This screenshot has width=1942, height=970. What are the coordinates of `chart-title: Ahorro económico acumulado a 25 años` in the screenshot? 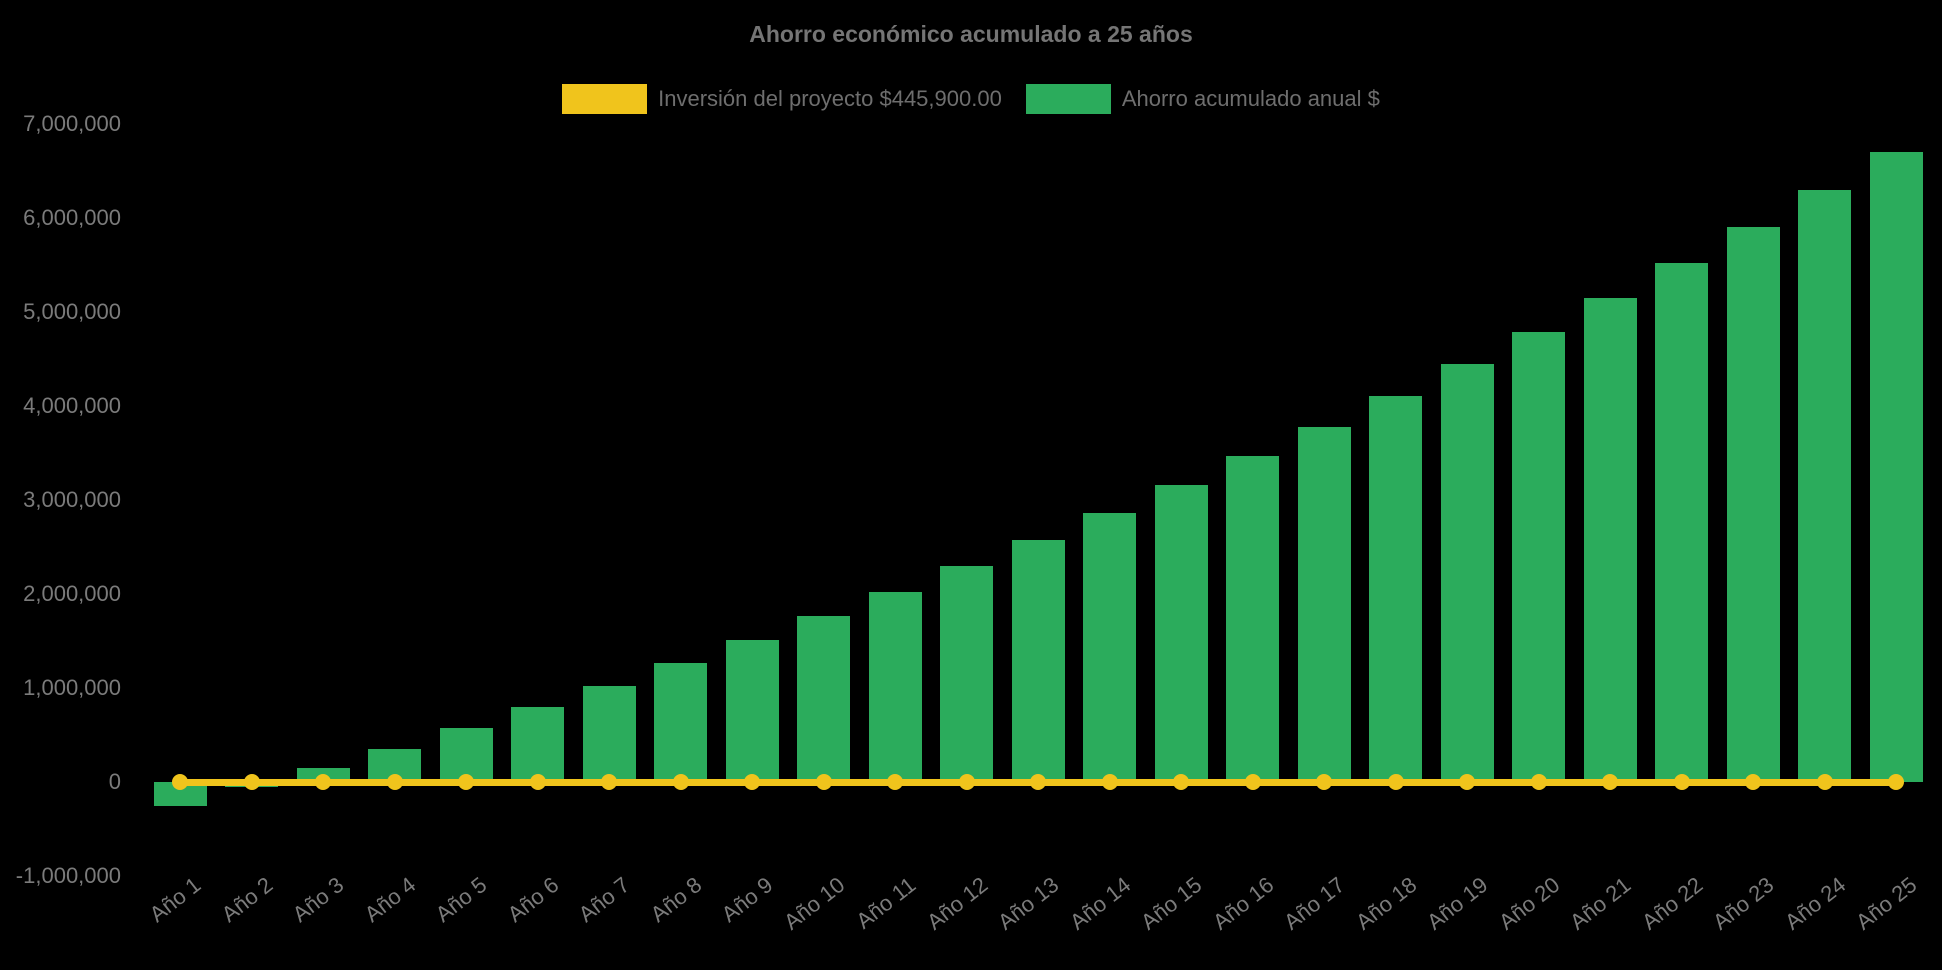 It's located at (971, 34).